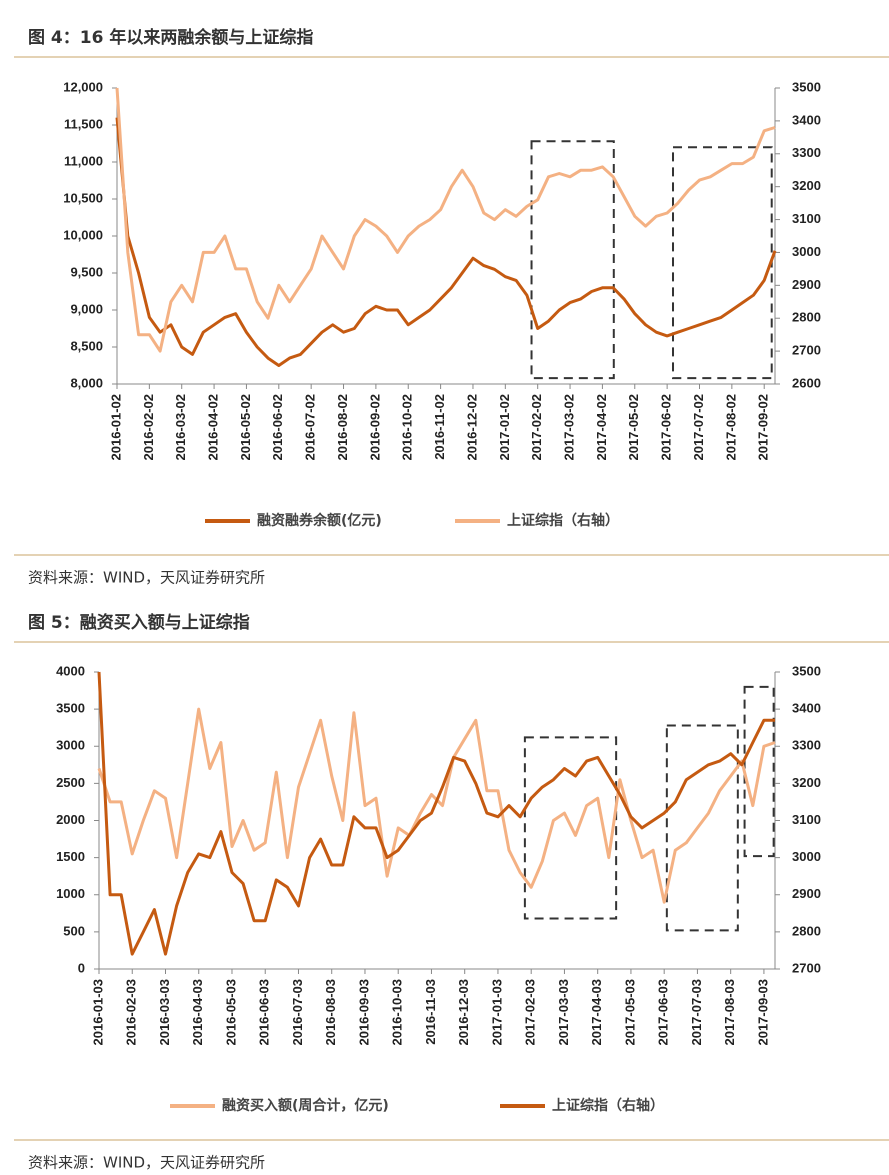  Describe the element at coordinates (563, 1012) in the screenshot. I see `x-tick-label: 2017-03-03` at that location.